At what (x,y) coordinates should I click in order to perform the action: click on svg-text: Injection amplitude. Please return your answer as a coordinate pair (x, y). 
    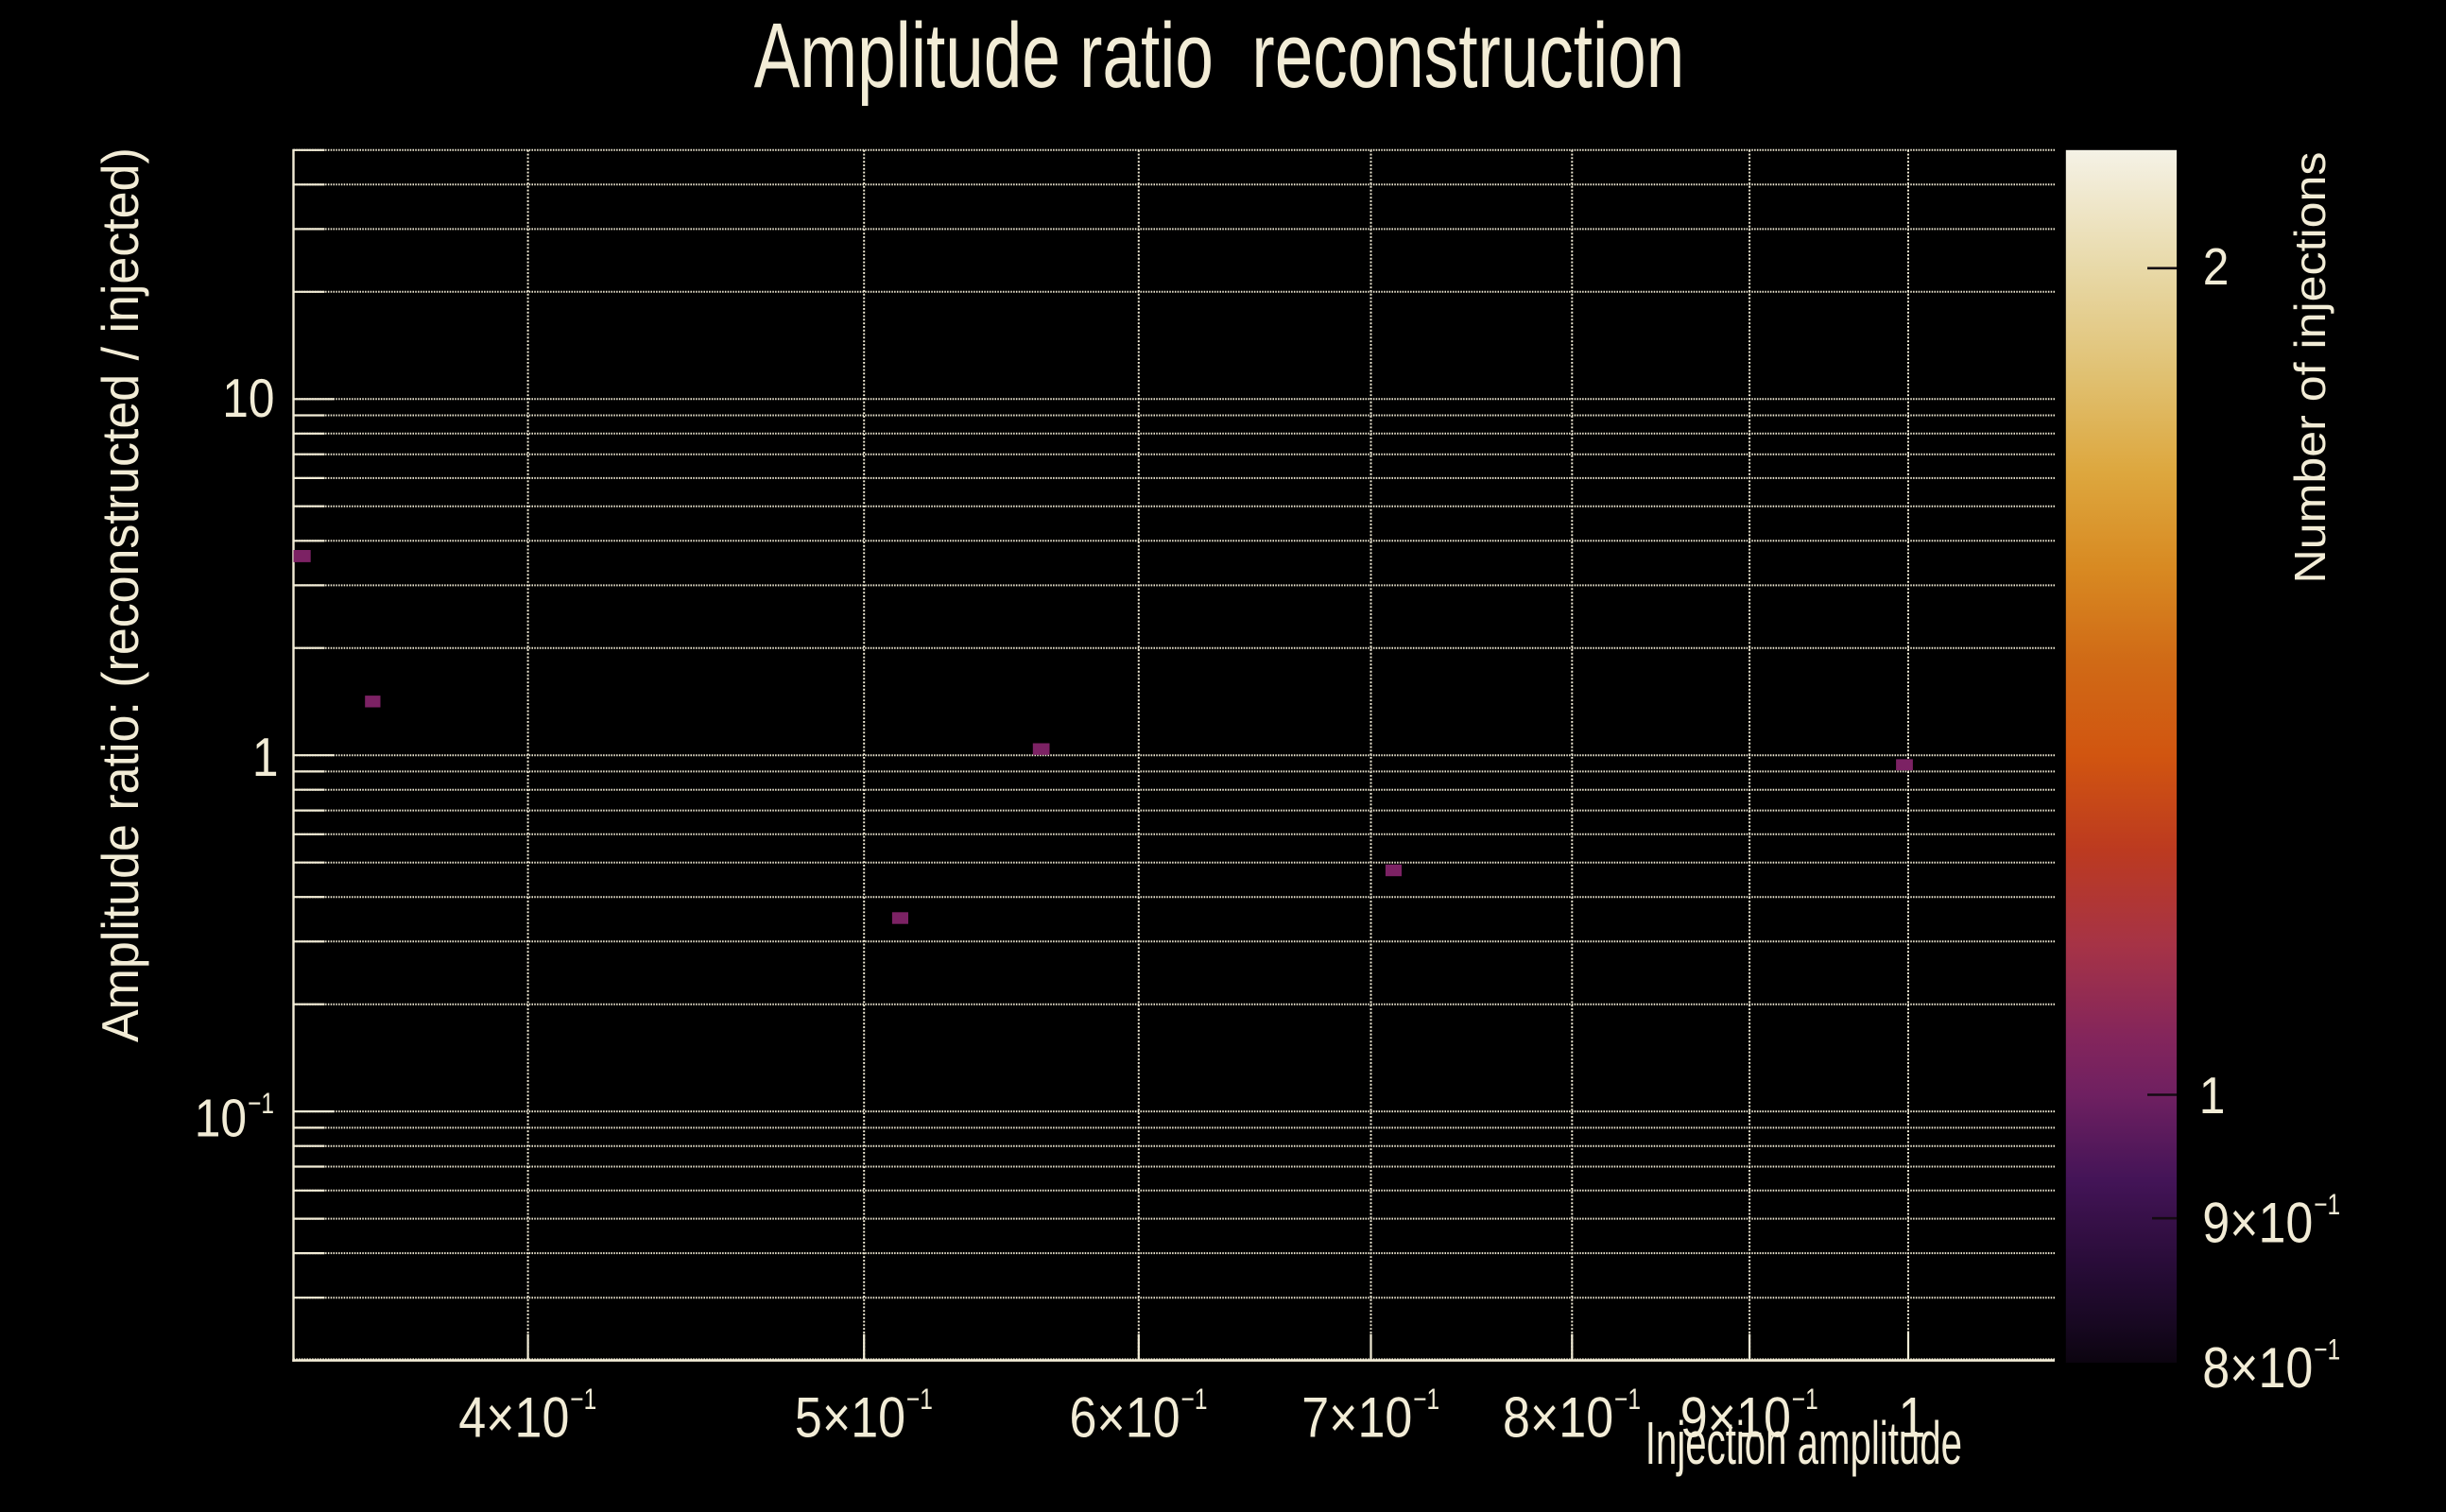
    Looking at the image, I should click on (1803, 1444).